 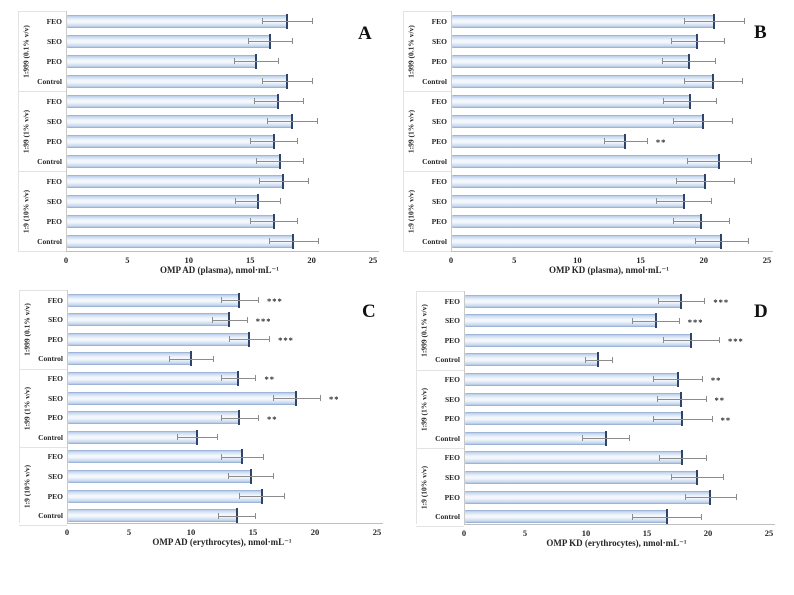 What do you see at coordinates (761, 311) in the screenshot?
I see `panel-letter-d: D` at bounding box center [761, 311].